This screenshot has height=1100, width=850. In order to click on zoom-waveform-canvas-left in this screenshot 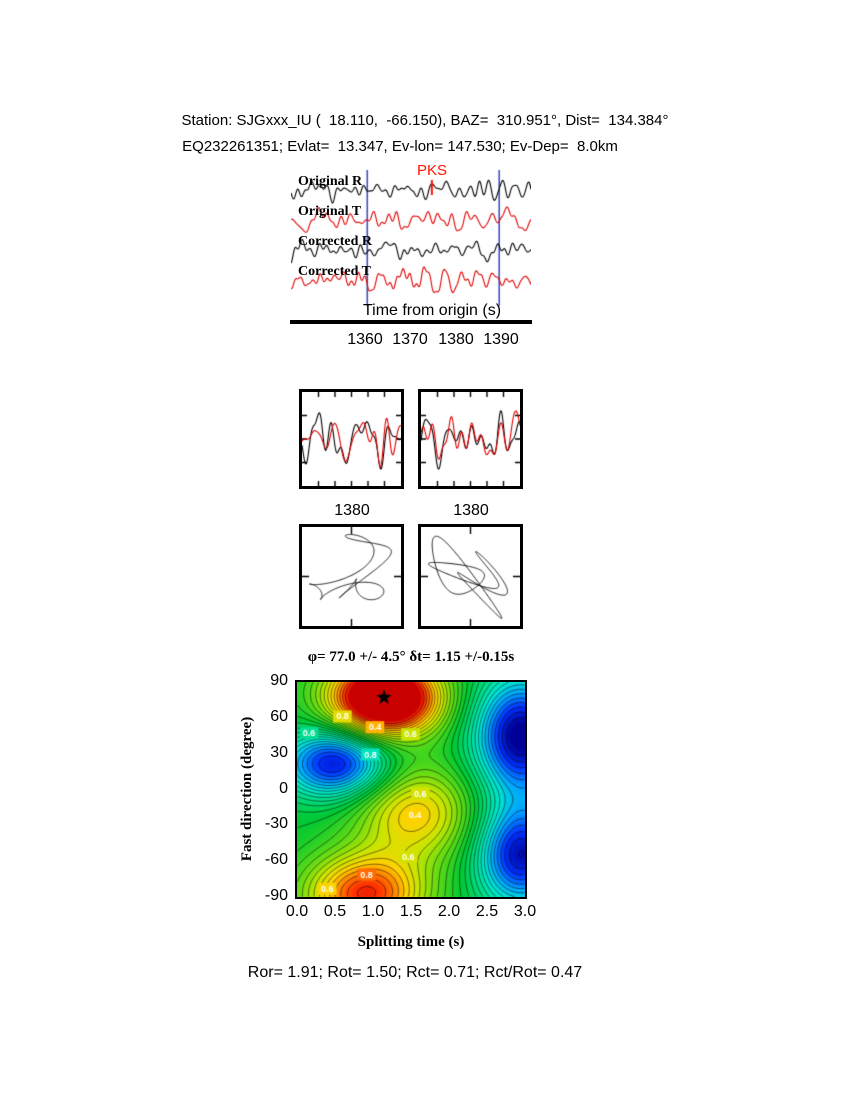, I will do `click(351, 439)`.